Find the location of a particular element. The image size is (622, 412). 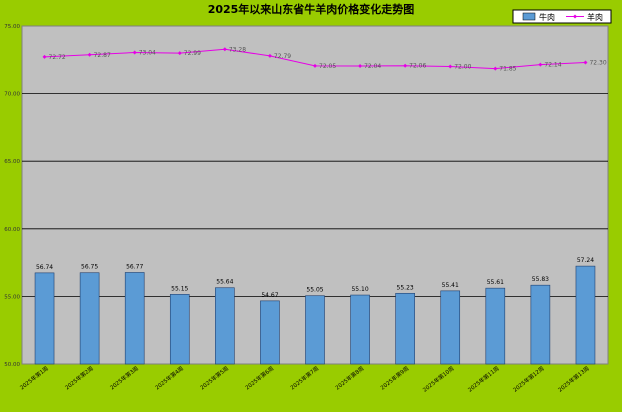

line-data-label: 72.00 is located at coordinates (462, 67).